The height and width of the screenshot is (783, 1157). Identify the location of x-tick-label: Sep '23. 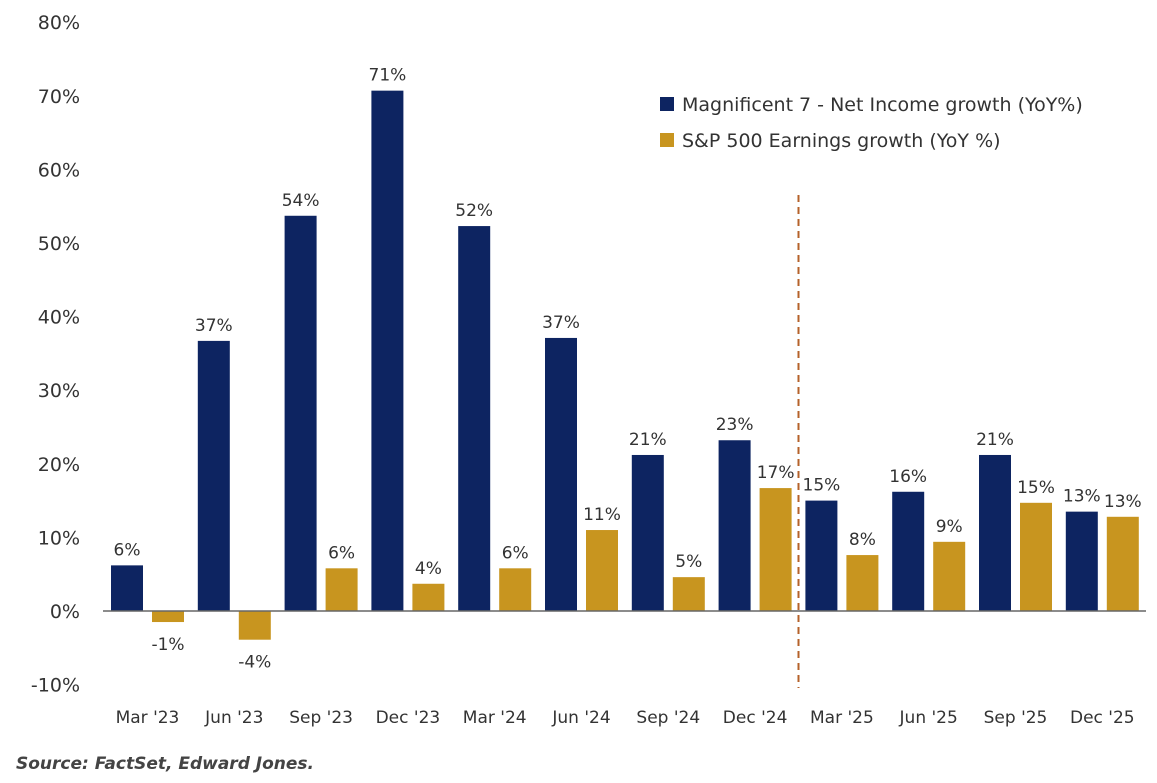
(321, 718).